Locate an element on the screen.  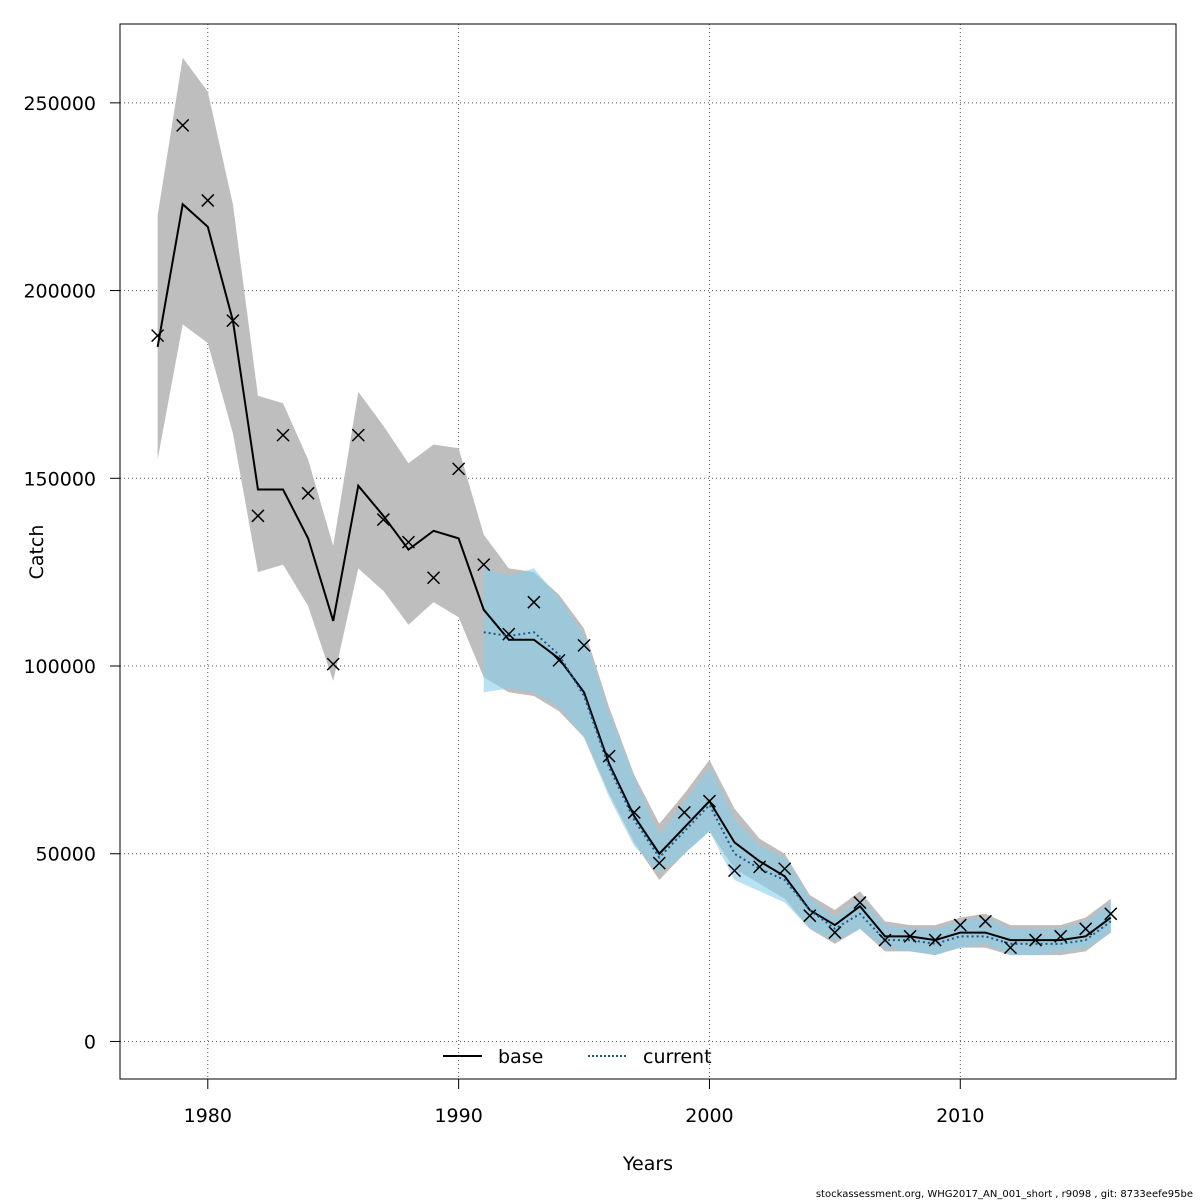
y-tick-label: 50000 is located at coordinates (66, 855).